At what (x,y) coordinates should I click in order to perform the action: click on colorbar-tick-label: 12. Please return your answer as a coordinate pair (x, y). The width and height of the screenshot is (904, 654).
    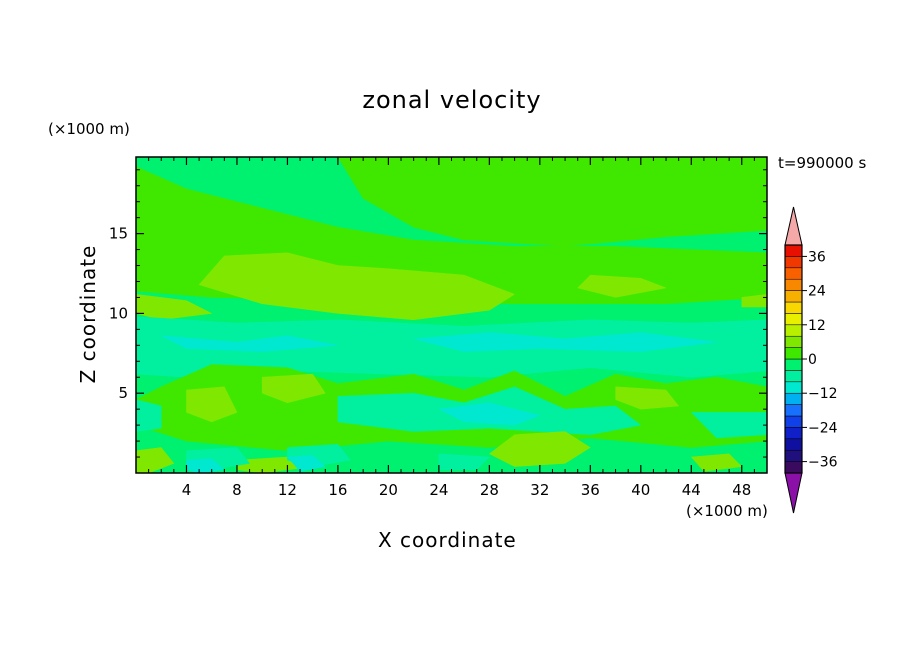
    Looking at the image, I should click on (817, 326).